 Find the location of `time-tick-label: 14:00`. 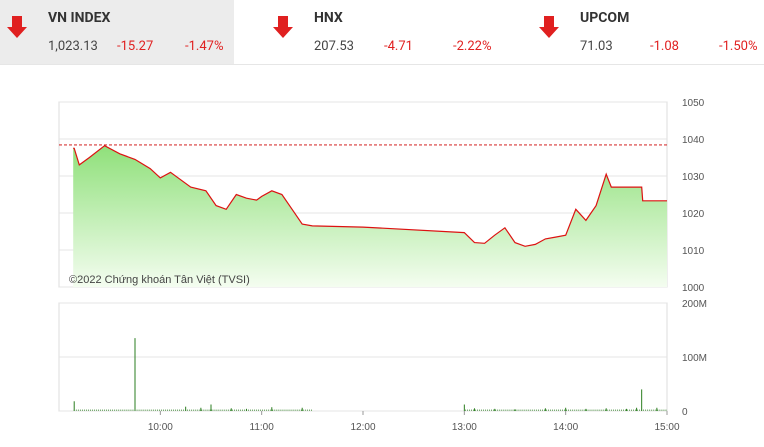

time-tick-label: 14:00 is located at coordinates (565, 427).